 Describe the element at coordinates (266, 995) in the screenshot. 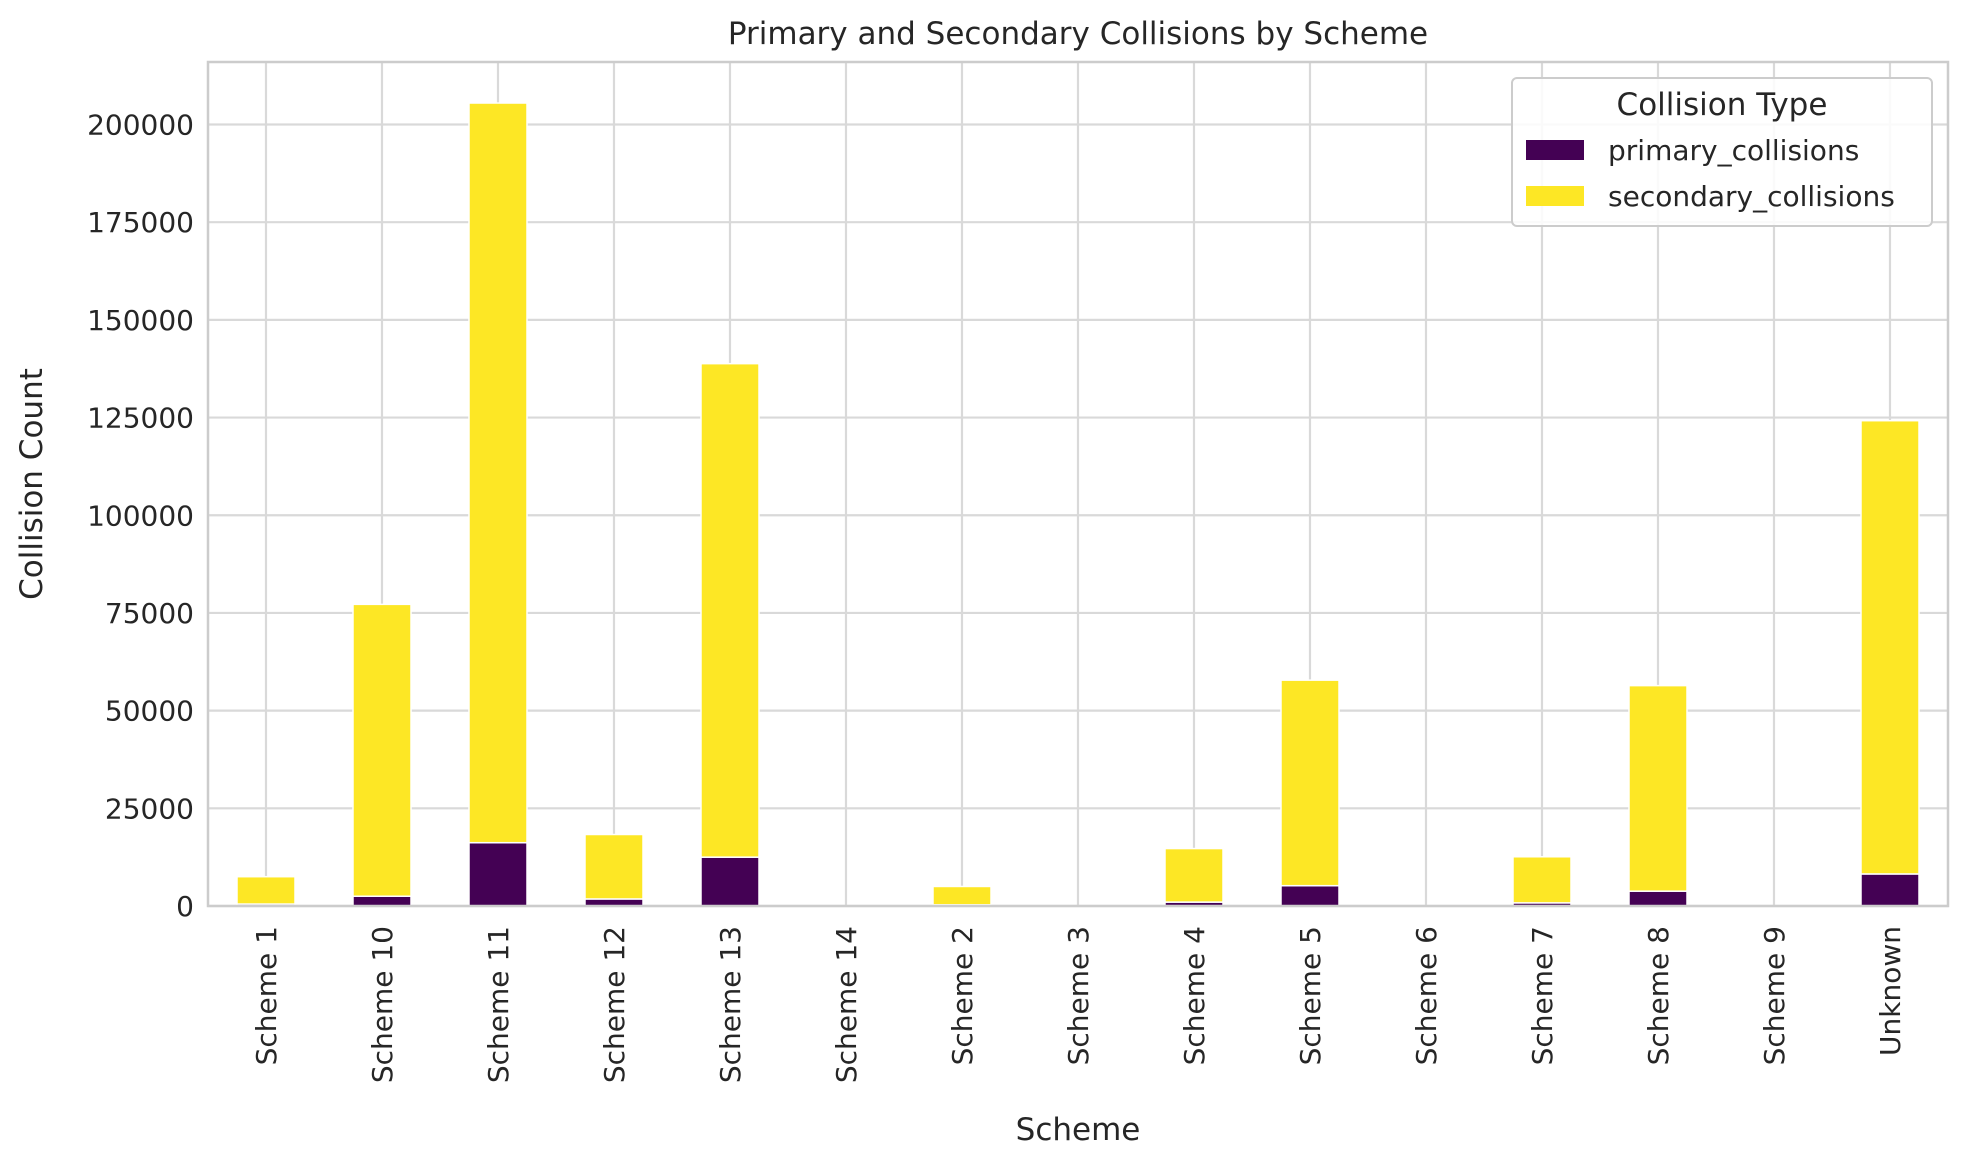

I see `x-tick-label: Scheme 1` at that location.